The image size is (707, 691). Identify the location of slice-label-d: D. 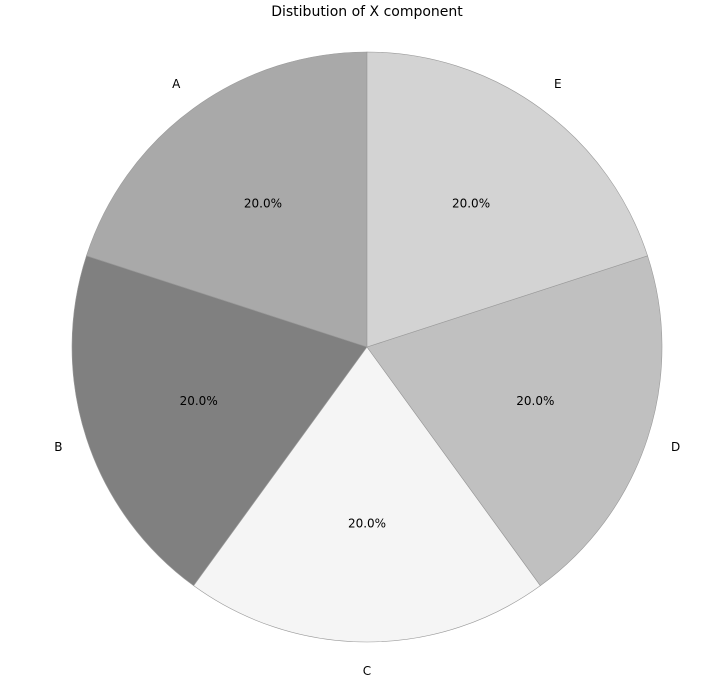
(675, 447).